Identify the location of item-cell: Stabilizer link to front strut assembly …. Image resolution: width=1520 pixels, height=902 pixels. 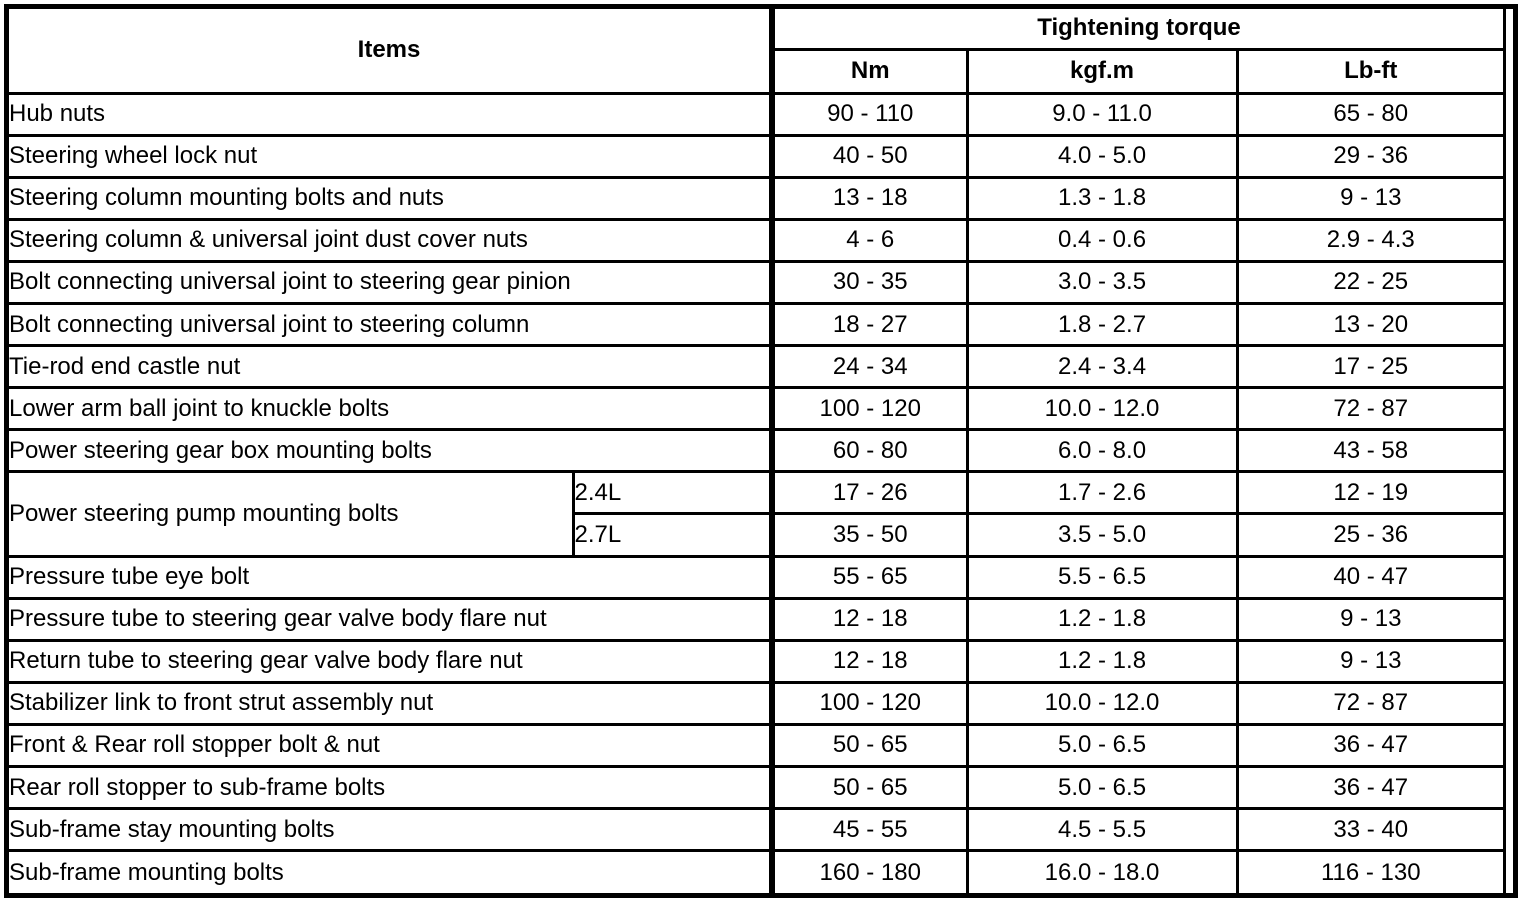
(392, 703).